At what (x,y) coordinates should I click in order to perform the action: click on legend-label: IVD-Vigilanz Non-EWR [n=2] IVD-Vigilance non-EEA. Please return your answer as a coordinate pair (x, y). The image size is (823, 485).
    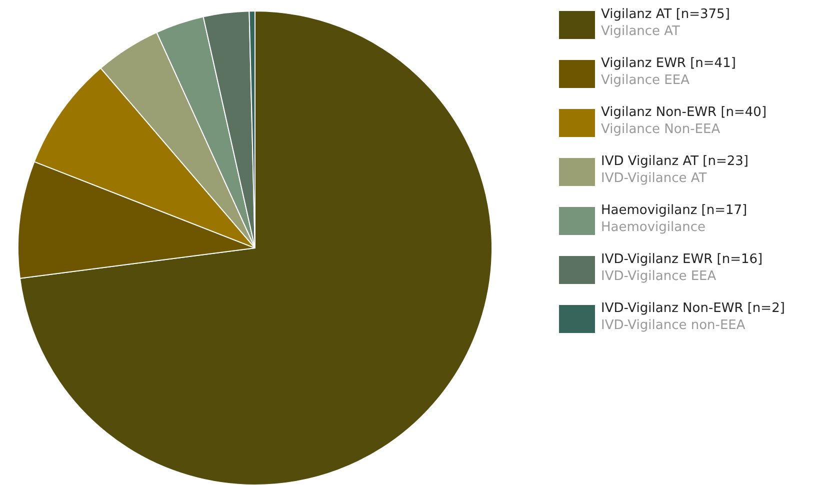
    Looking at the image, I should click on (693, 317).